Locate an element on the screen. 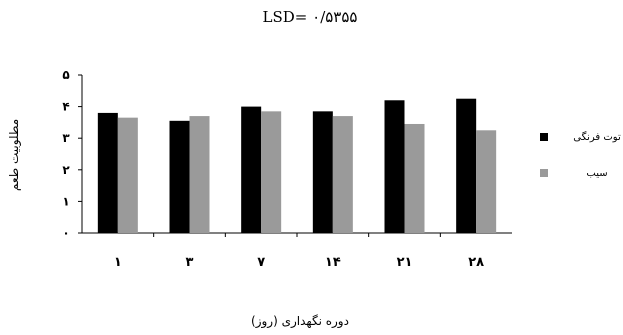 The height and width of the screenshot is (335, 623). y-ticks: ۰ ۱ ۲ ۳ ۴ ۵ is located at coordinates (72, 154).